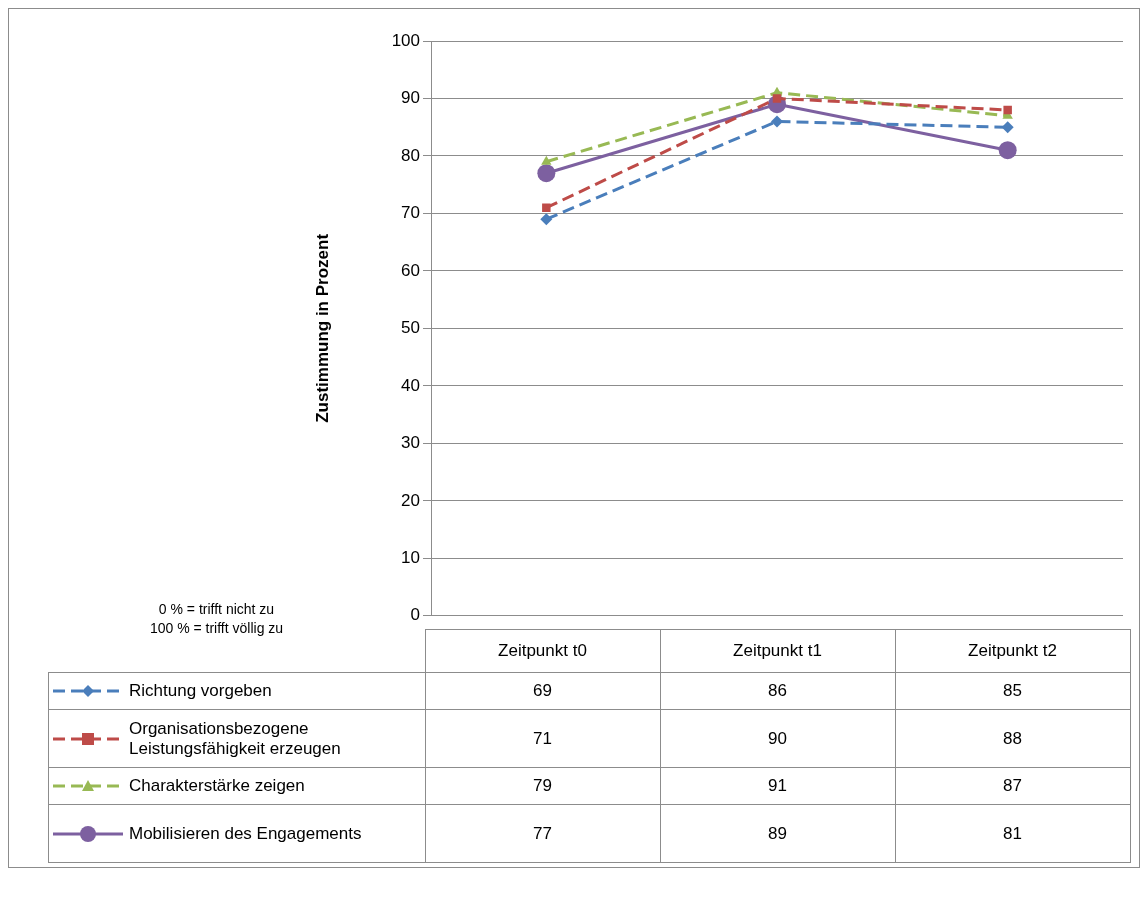 Image resolution: width=1141 pixels, height=906 pixels. I want to click on y-tick-label: 80, so click(410, 155).